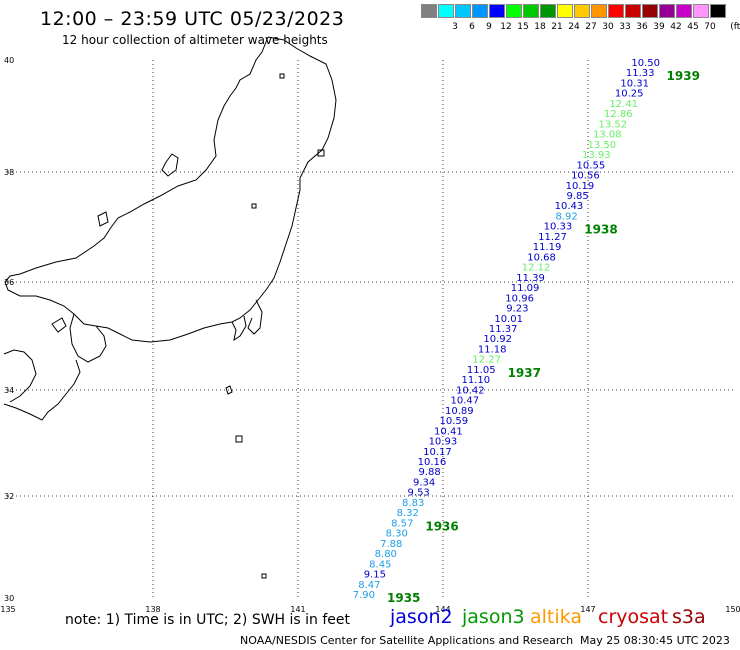 This screenshot has width=740, height=650. Describe the element at coordinates (508, 319) in the screenshot. I see `swh-value: 10.01` at that location.